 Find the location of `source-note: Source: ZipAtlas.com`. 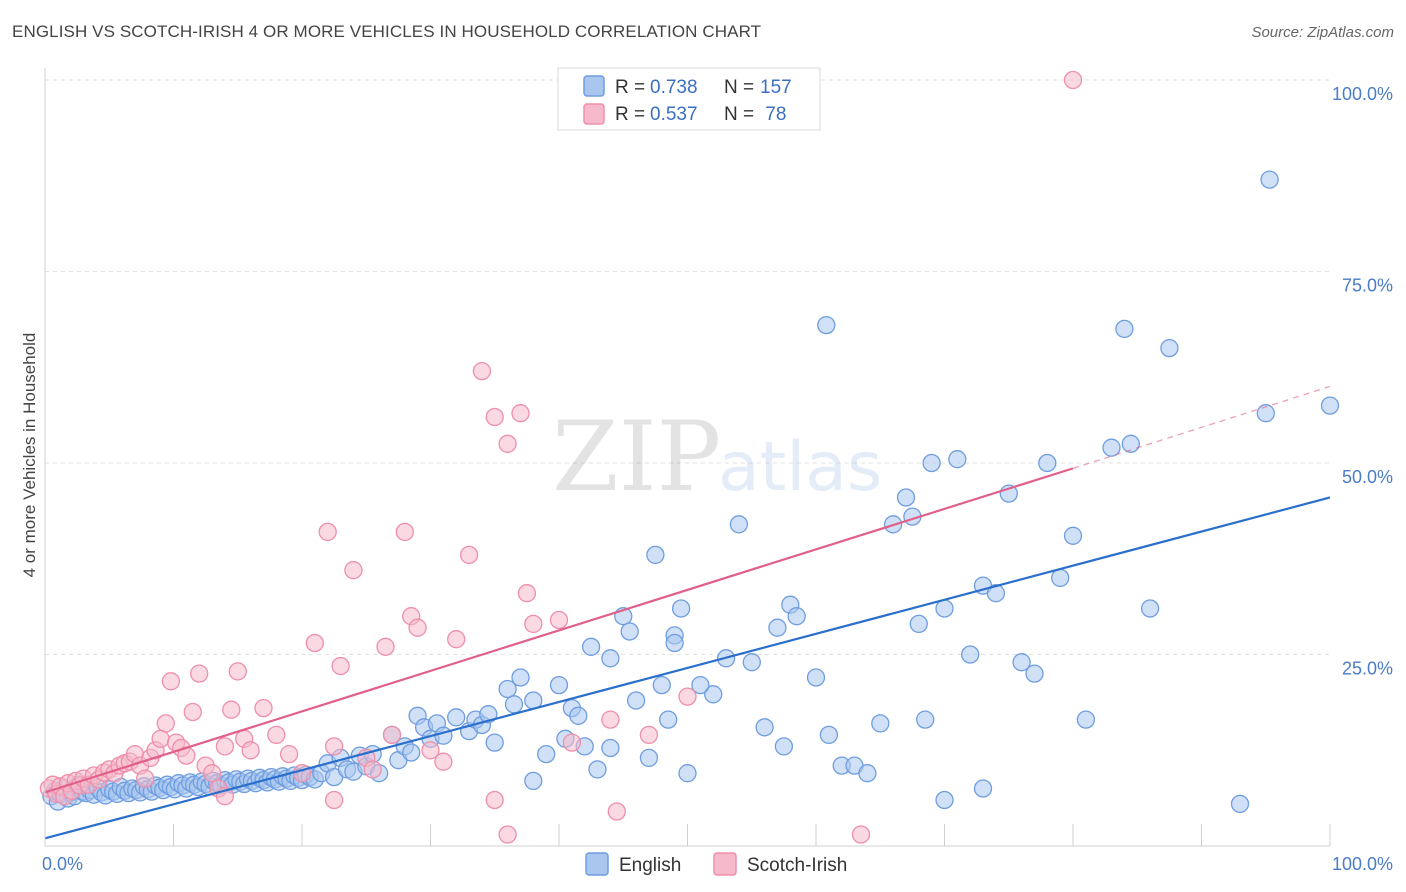

source-note: Source: ZipAtlas.com is located at coordinates (1322, 32).